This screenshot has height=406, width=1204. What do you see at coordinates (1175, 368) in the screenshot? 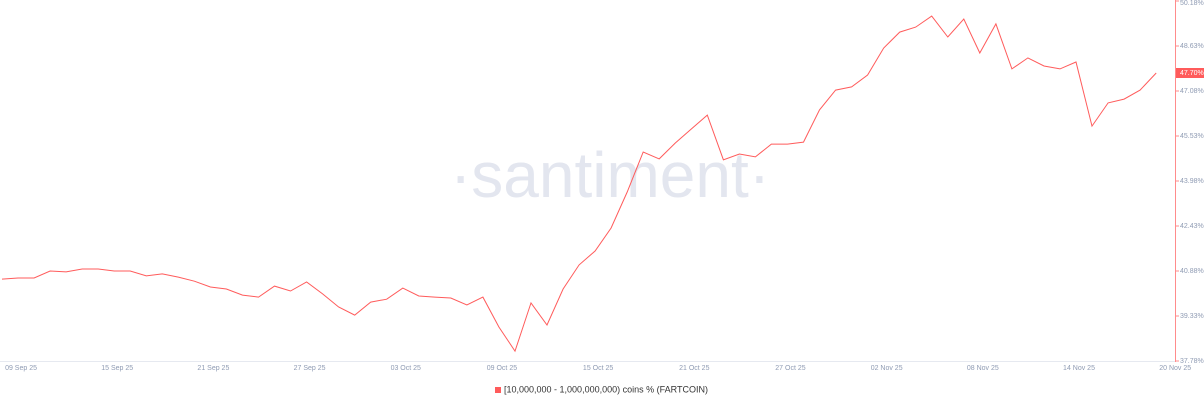
I see `x-tick-label: 20 Nov 25` at bounding box center [1175, 368].